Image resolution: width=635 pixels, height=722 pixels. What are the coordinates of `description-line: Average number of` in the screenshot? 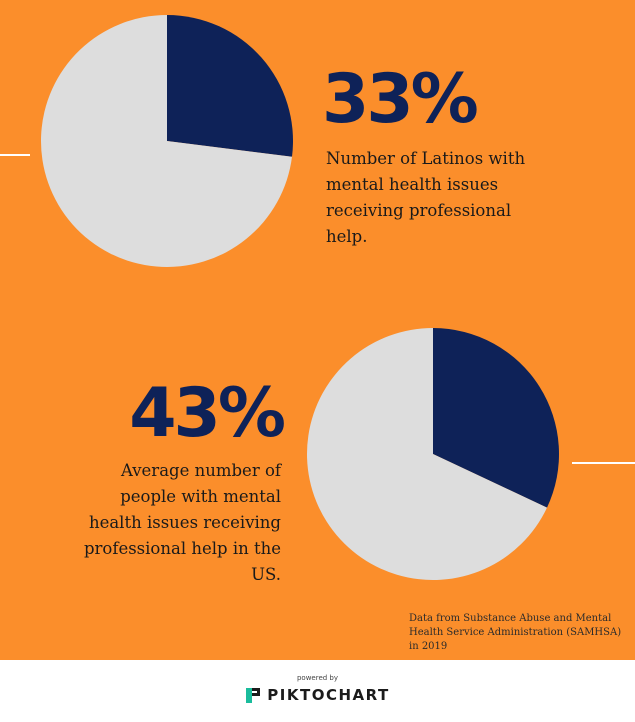 It's located at (200, 470).